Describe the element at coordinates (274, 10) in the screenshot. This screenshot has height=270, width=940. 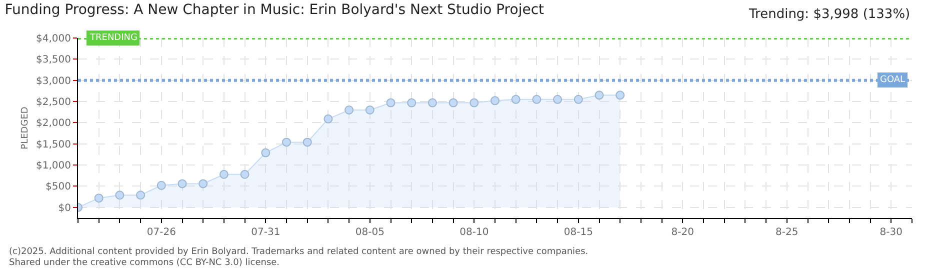
I see `chart-title: Funding Progress: A New Chapter in Music: Erin Bolyard's Next Studio Project` at that location.